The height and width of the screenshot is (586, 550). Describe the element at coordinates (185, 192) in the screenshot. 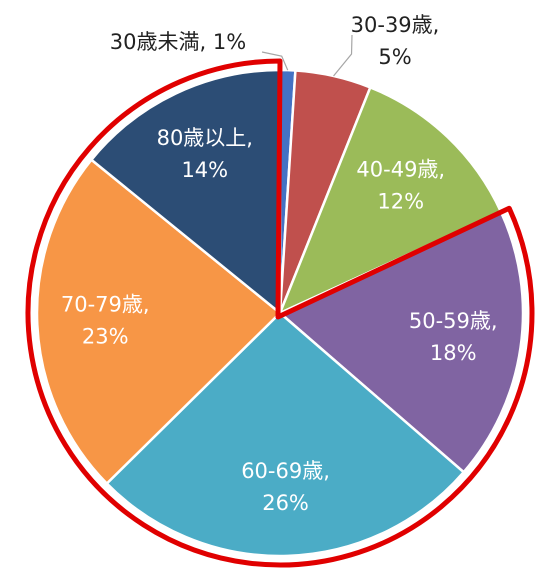

I see `slice-80-plus` at that location.